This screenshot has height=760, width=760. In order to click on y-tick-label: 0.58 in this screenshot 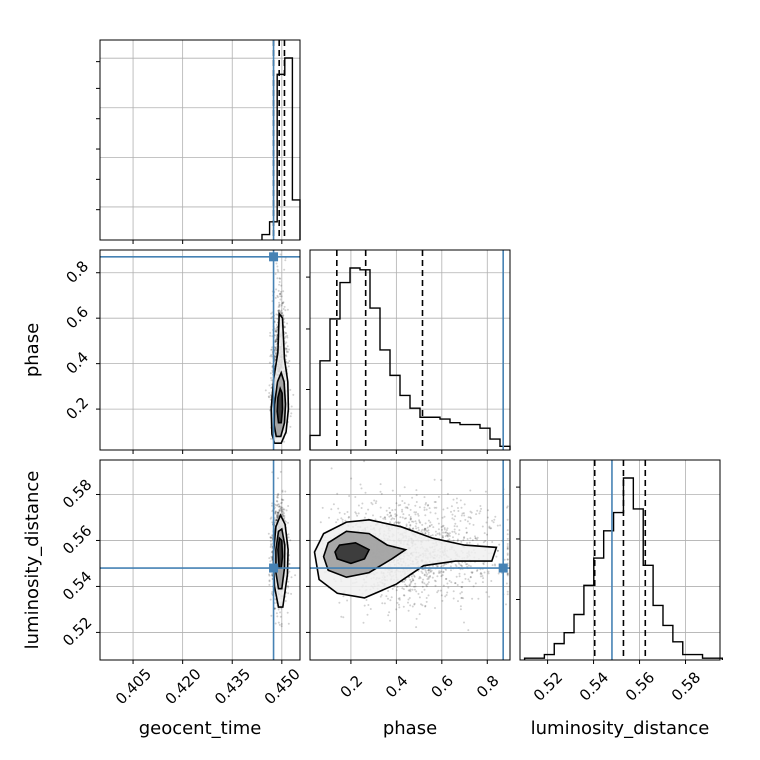, I will do `click(77, 494)`.